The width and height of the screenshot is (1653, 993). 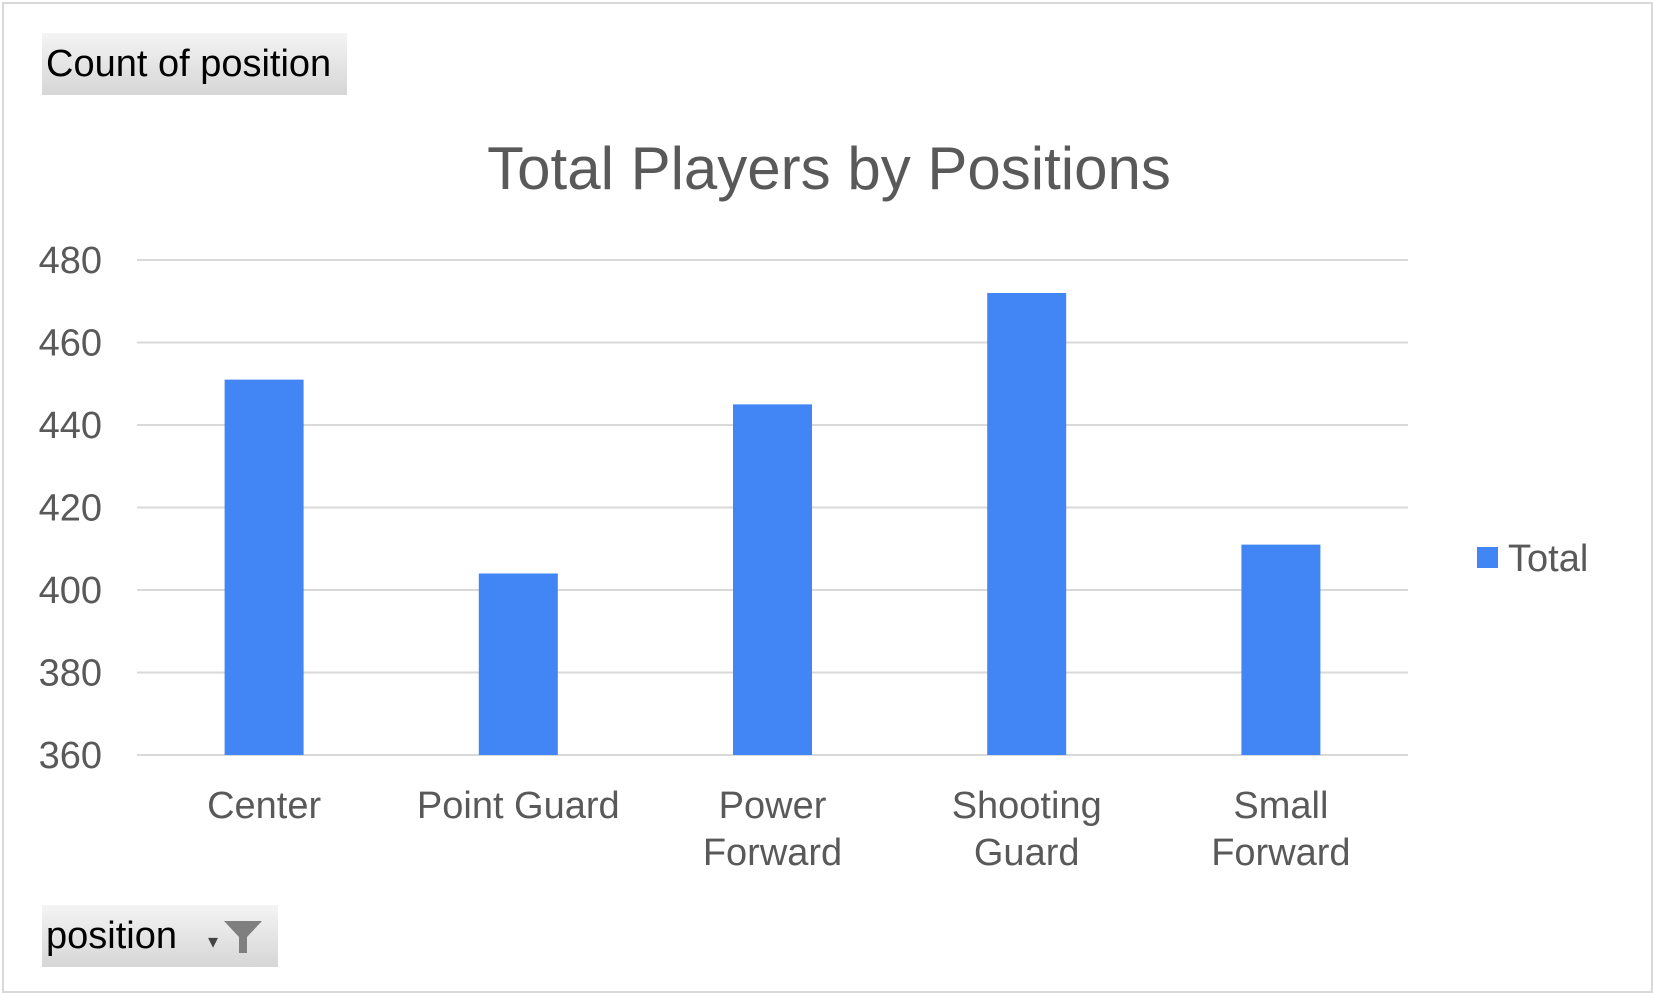 I want to click on x-tick-label: Shooting Guard, so click(x=1027, y=829).